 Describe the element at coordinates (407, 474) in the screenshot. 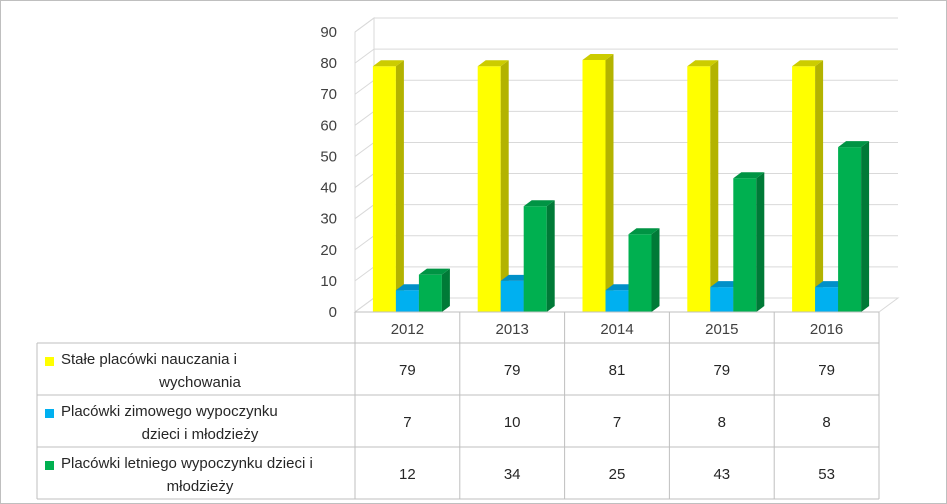

I see `data-label: 12` at that location.